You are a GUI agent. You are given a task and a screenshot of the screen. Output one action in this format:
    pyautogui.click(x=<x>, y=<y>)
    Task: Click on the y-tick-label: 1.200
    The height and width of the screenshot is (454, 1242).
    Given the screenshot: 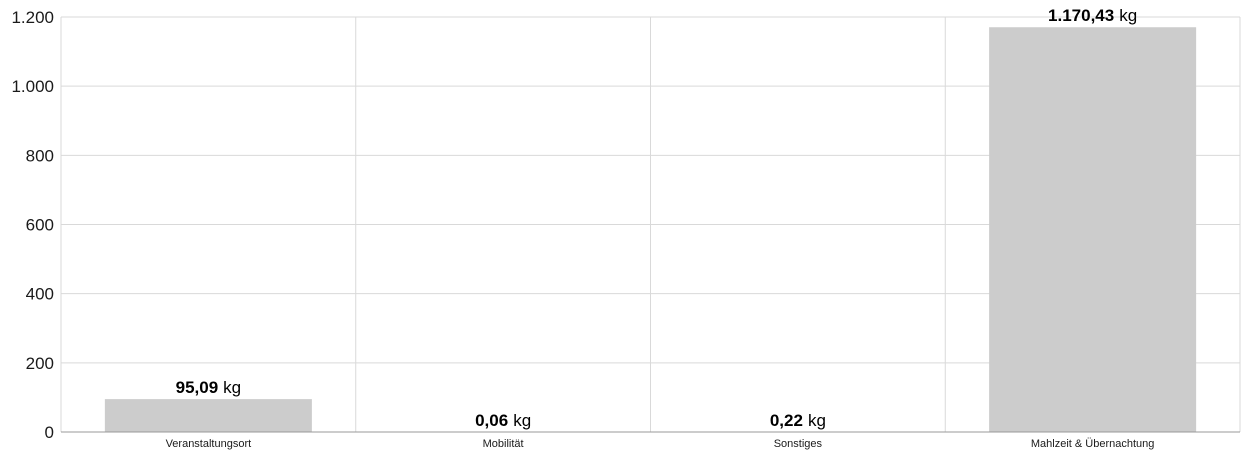 What is the action you would take?
    pyautogui.click(x=32, y=17)
    